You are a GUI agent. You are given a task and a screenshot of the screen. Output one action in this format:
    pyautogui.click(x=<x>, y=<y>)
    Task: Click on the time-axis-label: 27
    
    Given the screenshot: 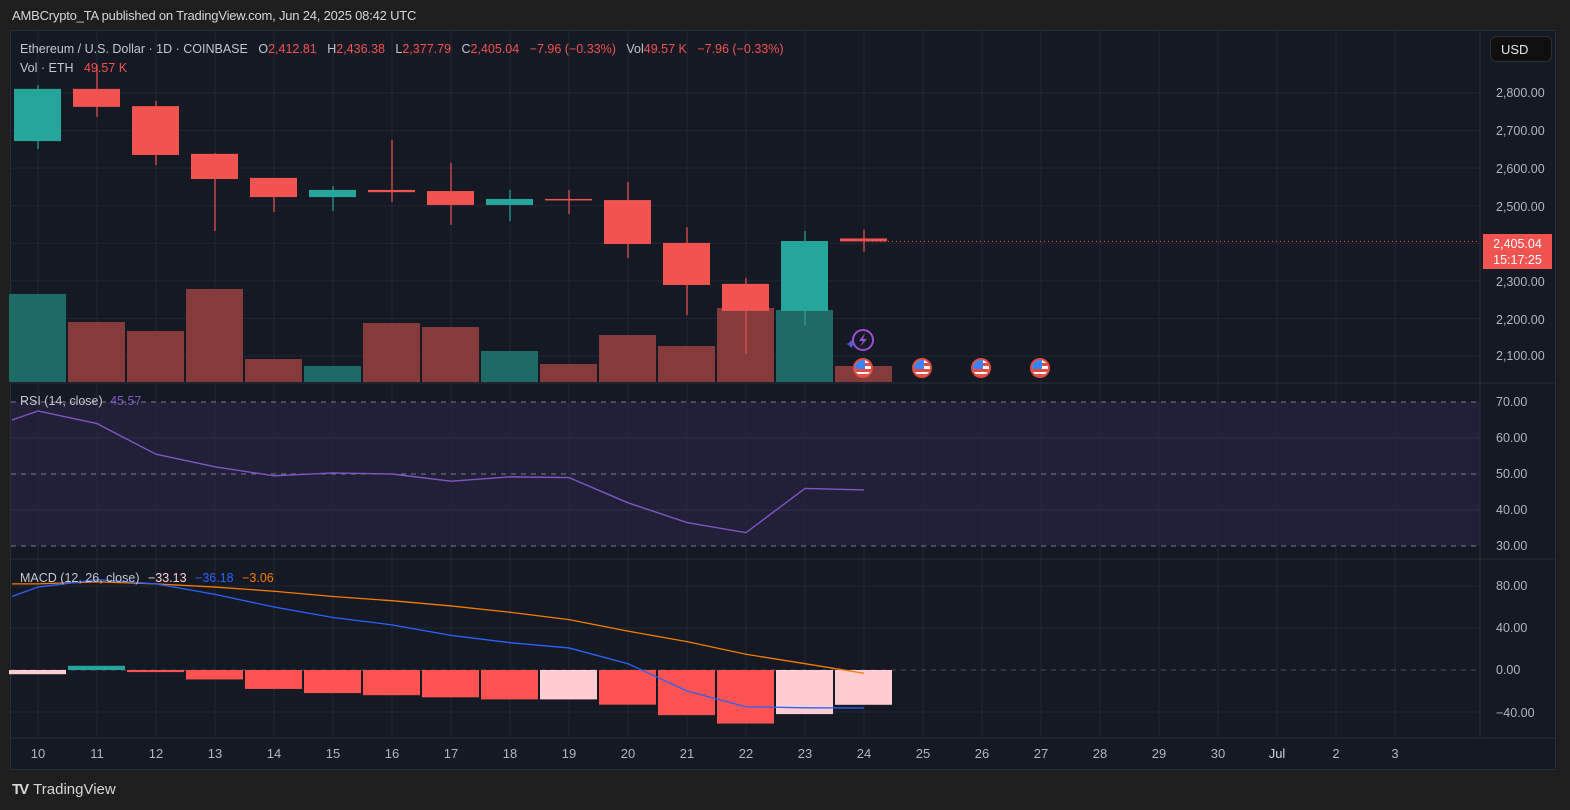 What is the action you would take?
    pyautogui.click(x=1041, y=753)
    